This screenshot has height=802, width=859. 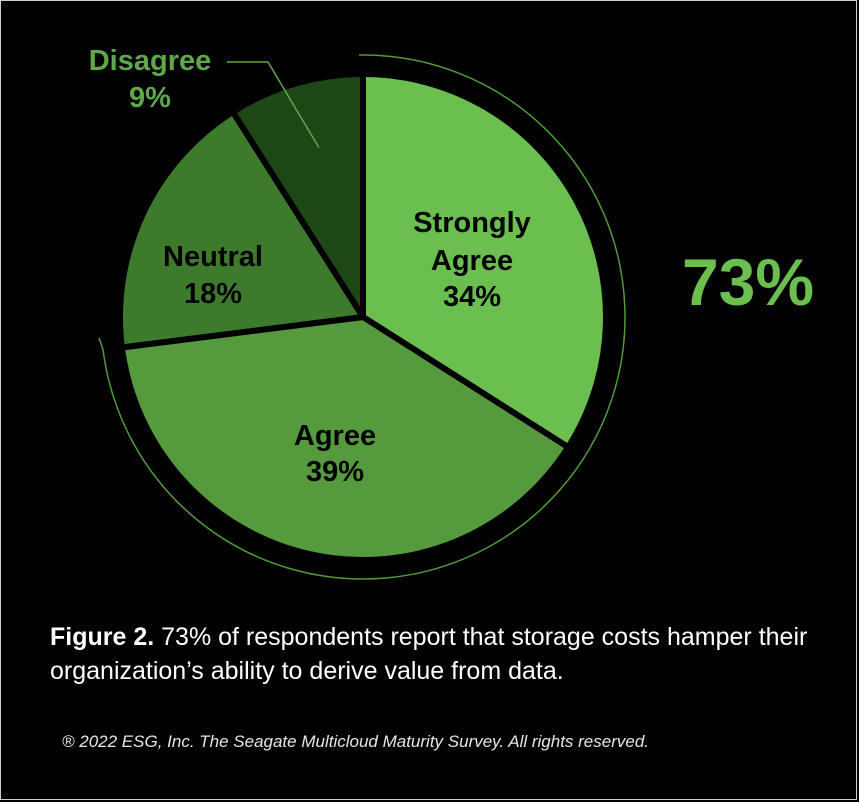 What do you see at coordinates (748, 282) in the screenshot?
I see `combined-agree-percent: 73%` at bounding box center [748, 282].